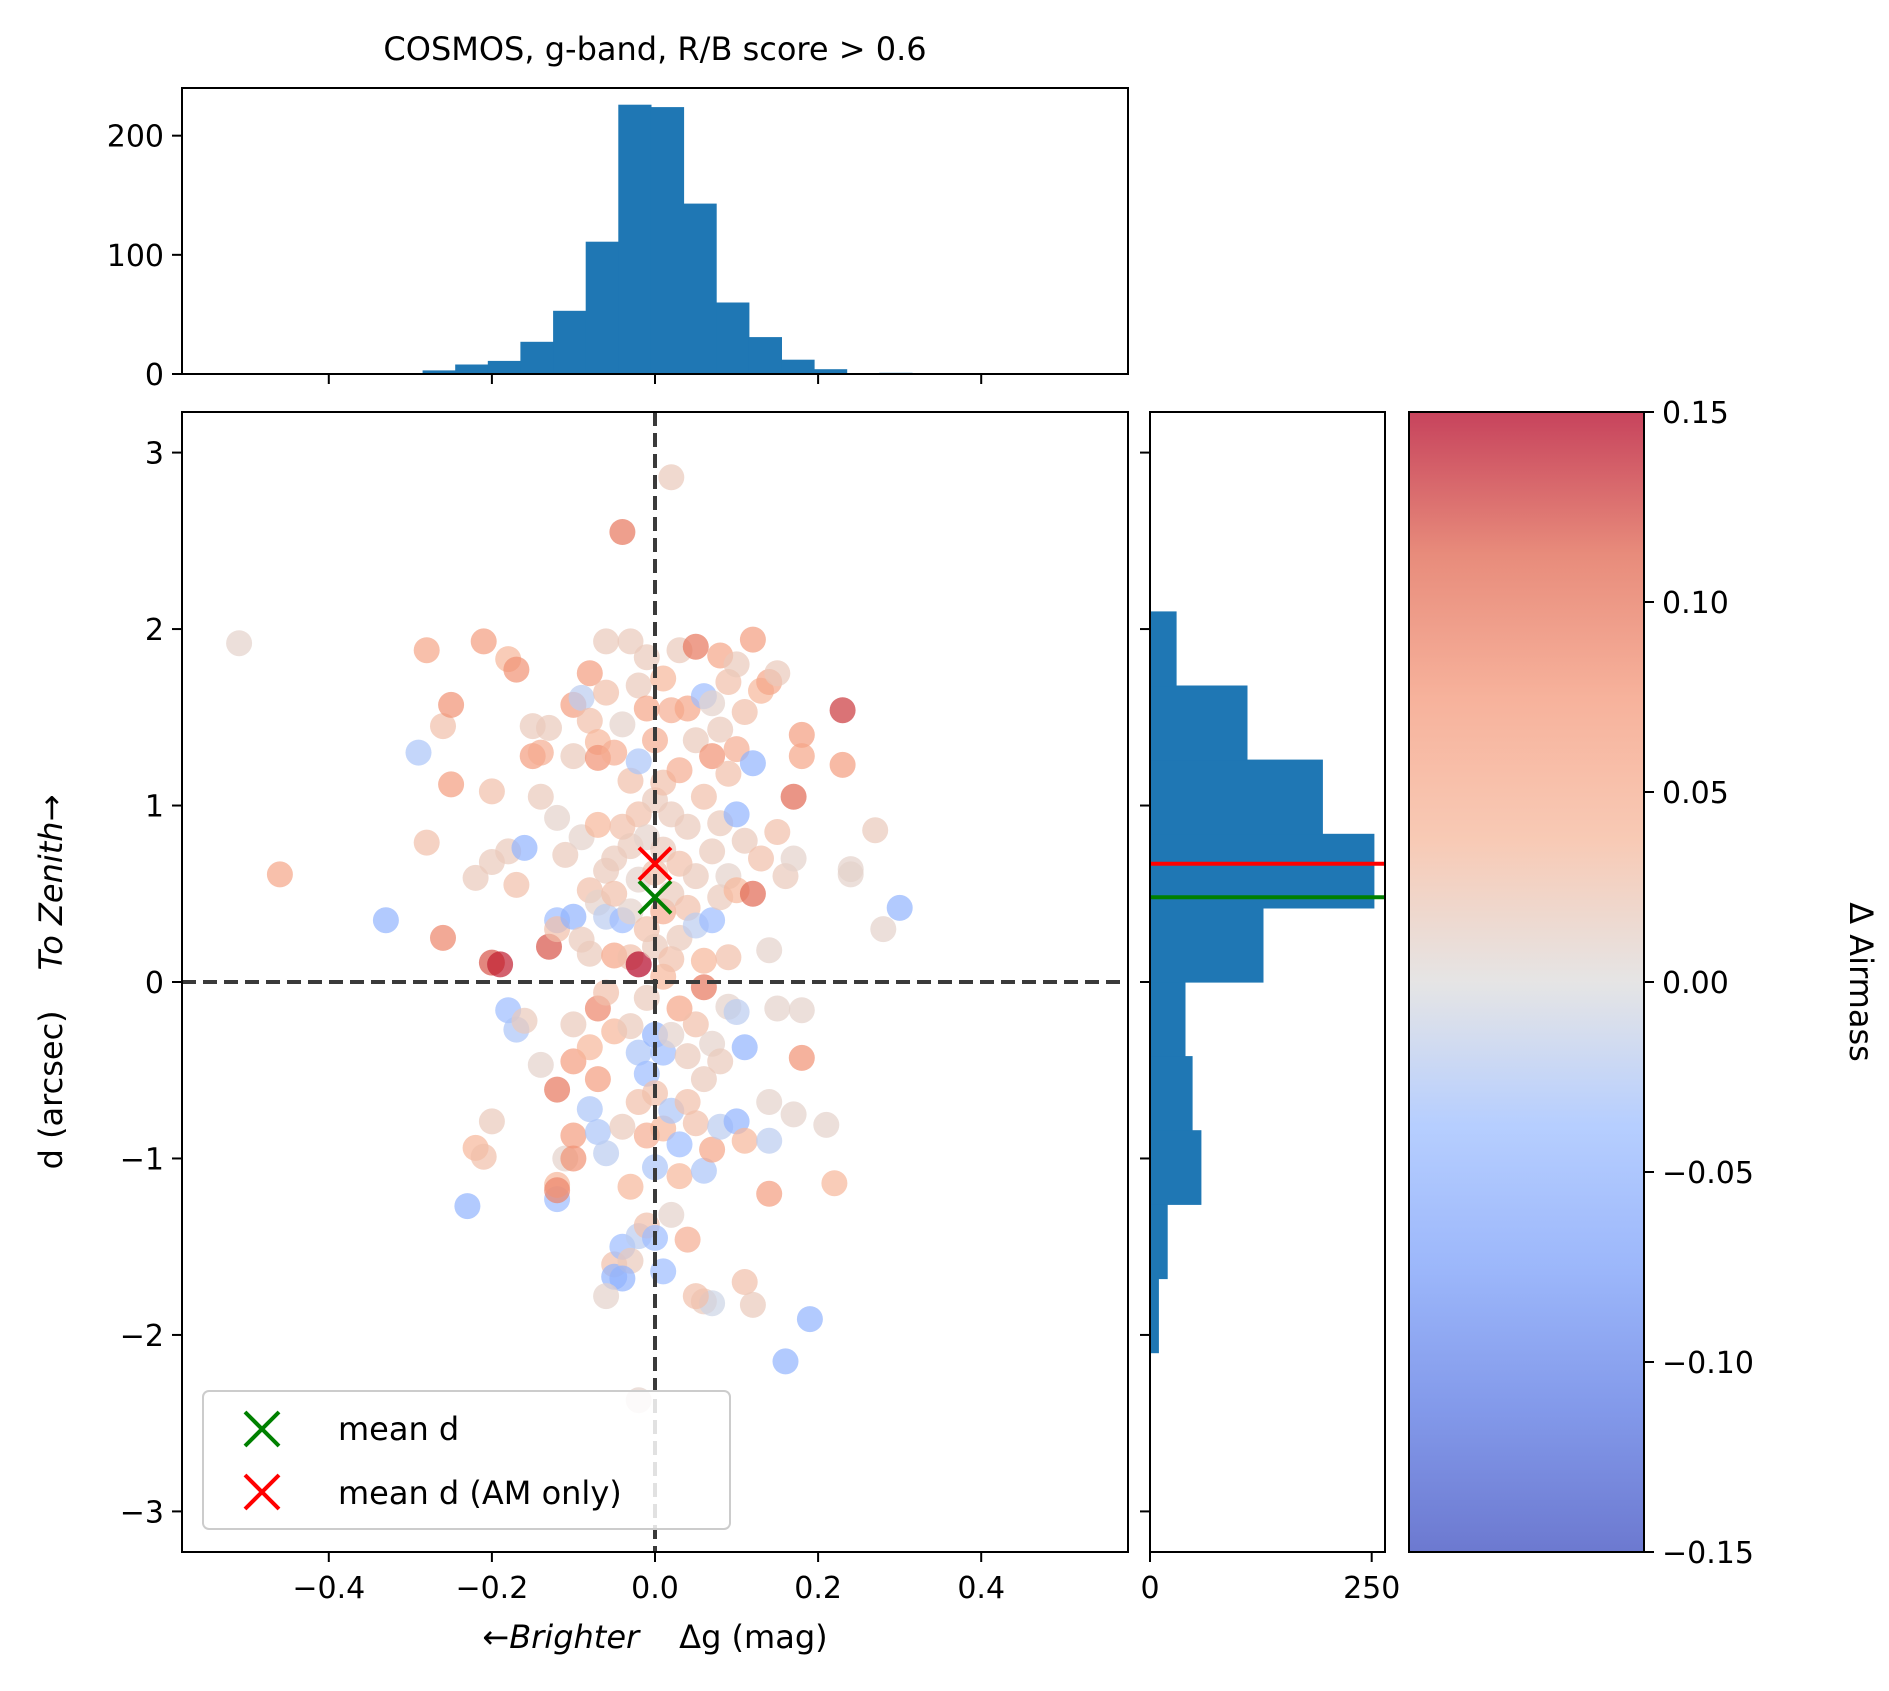  What do you see at coordinates (154, 807) in the screenshot?
I see `y-tick-label: 1` at bounding box center [154, 807].